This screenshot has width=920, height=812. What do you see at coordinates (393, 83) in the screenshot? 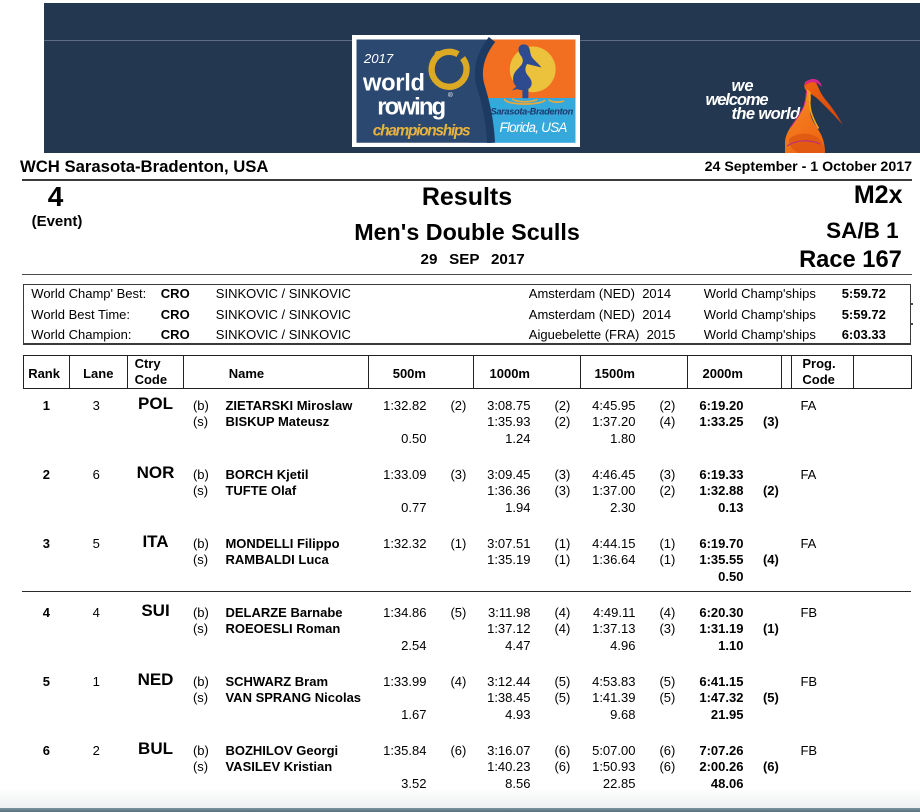
I see `svg-text: world` at bounding box center [393, 83].